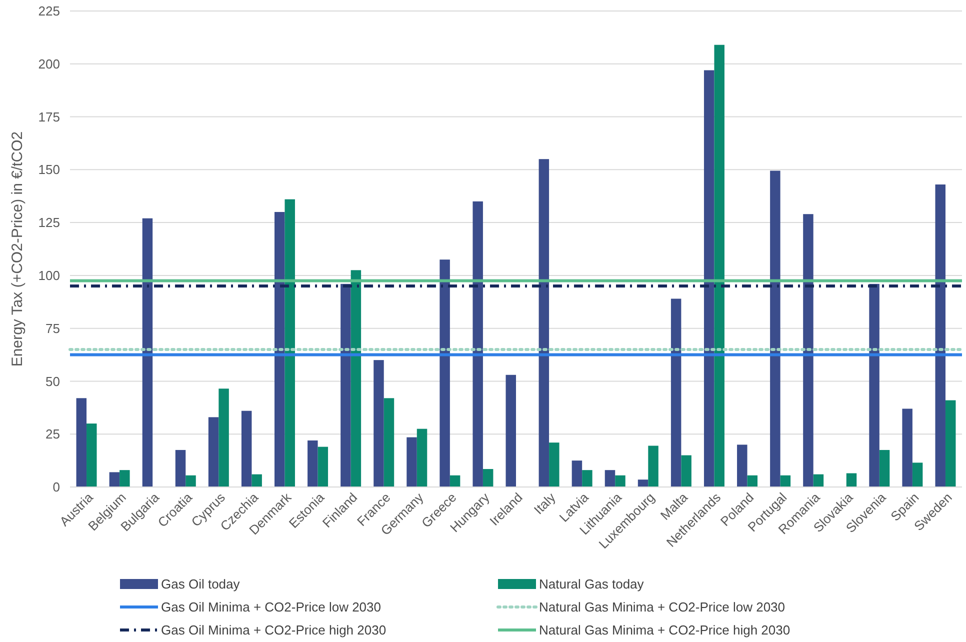 The width and height of the screenshot is (966, 642). Describe the element at coordinates (49, 11) in the screenshot. I see `y-tick-label: 225` at that location.